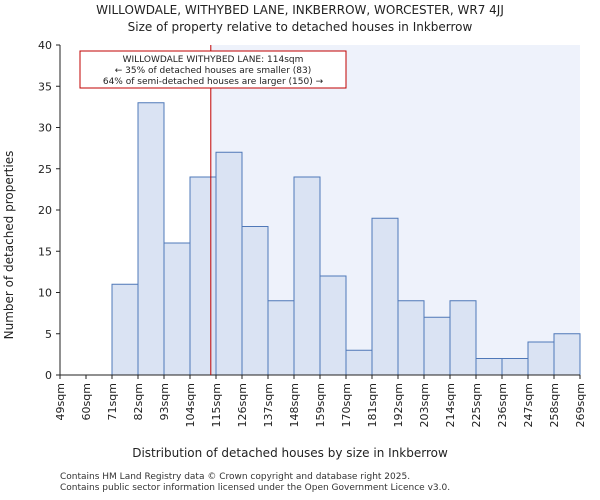 The width and height of the screenshot is (600, 500). Describe the element at coordinates (138, 401) in the screenshot. I see `x-tick-label: 82sqm` at that location.